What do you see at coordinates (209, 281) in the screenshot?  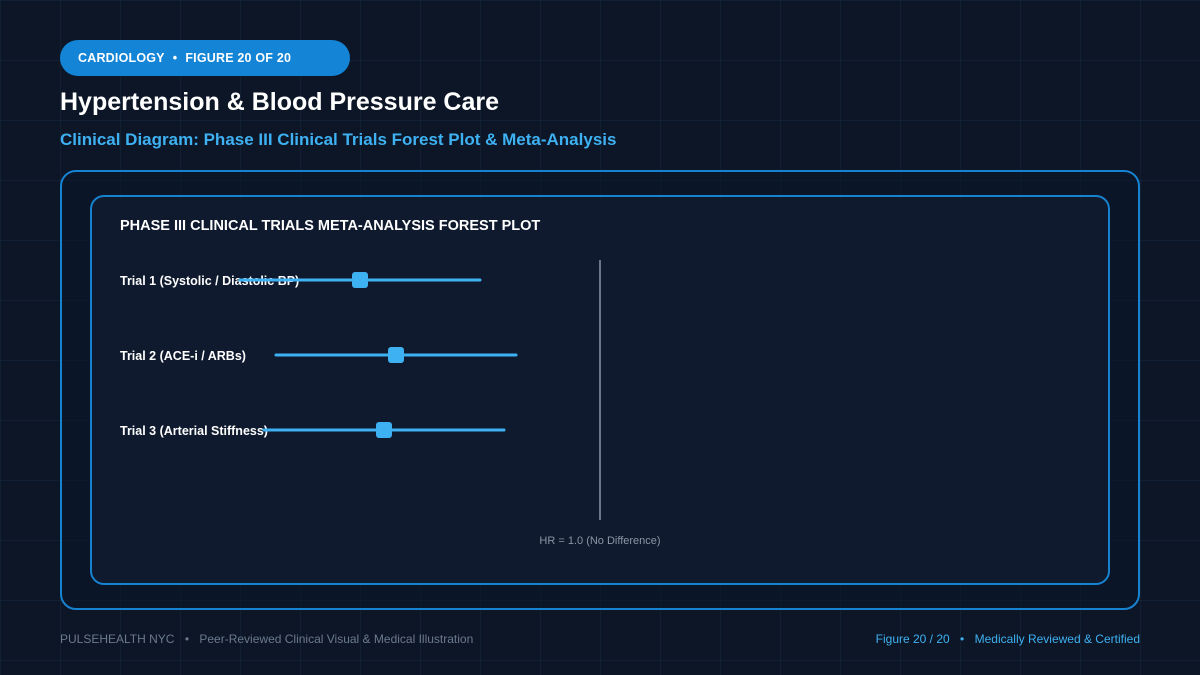 I see `trial-label: Trial 1 (Systolic / Diastolic BP)` at bounding box center [209, 281].